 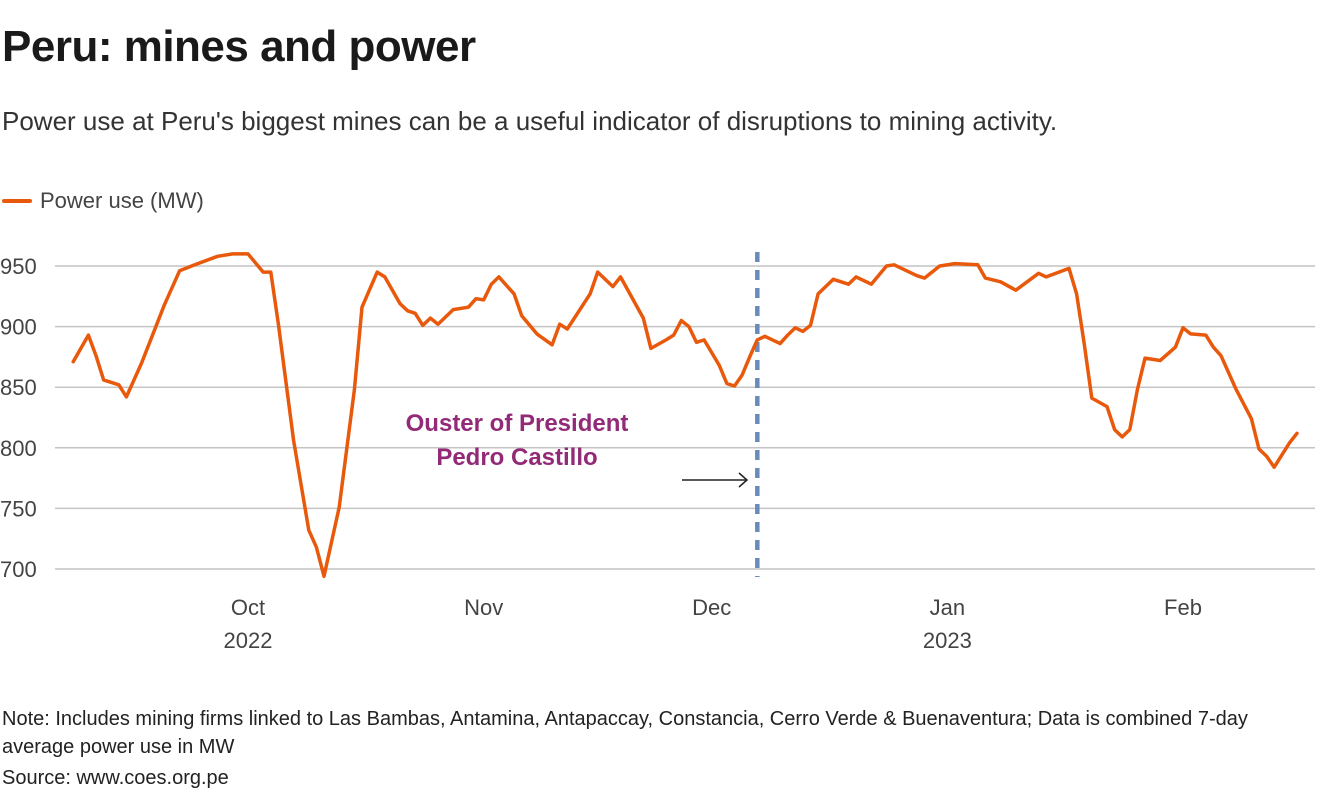 What do you see at coordinates (18, 508) in the screenshot?
I see `y-tick-label: 750` at bounding box center [18, 508].